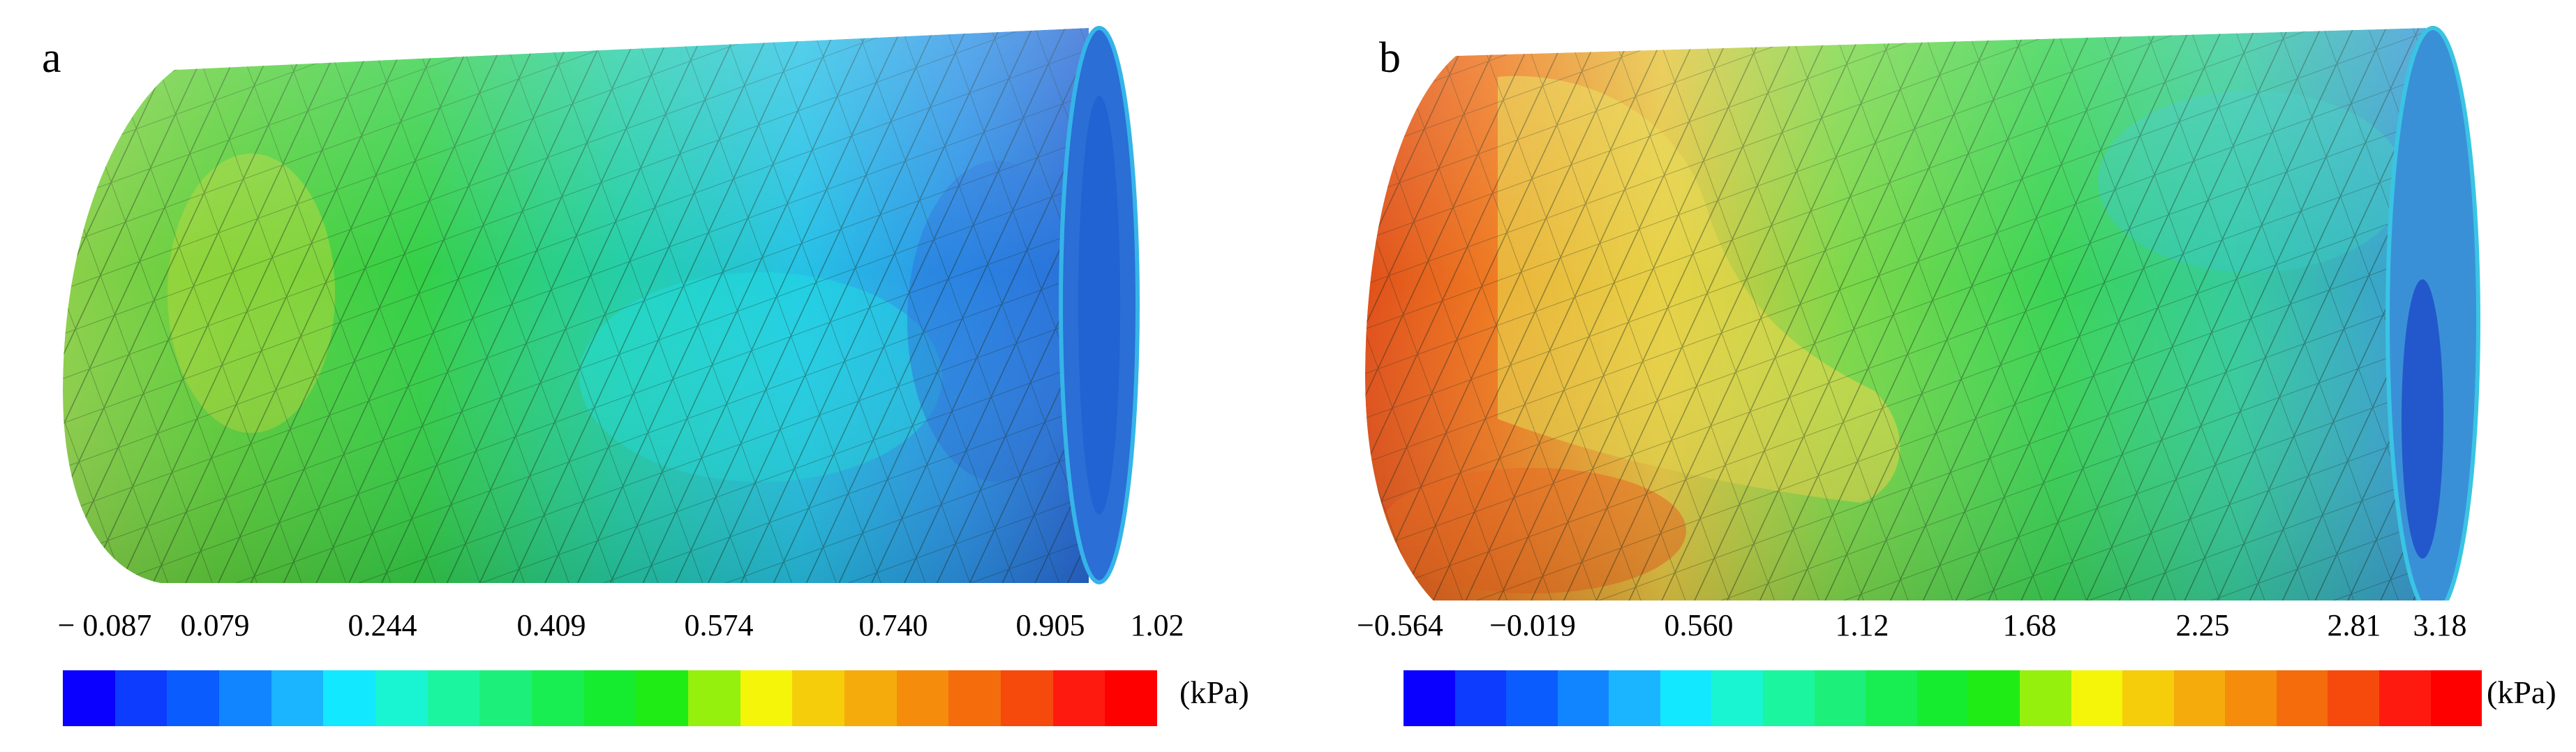 Image resolution: width=2576 pixels, height=752 pixels. What do you see at coordinates (1533, 625) in the screenshot?
I see `colorbar-tick-label: −0.019` at bounding box center [1533, 625].